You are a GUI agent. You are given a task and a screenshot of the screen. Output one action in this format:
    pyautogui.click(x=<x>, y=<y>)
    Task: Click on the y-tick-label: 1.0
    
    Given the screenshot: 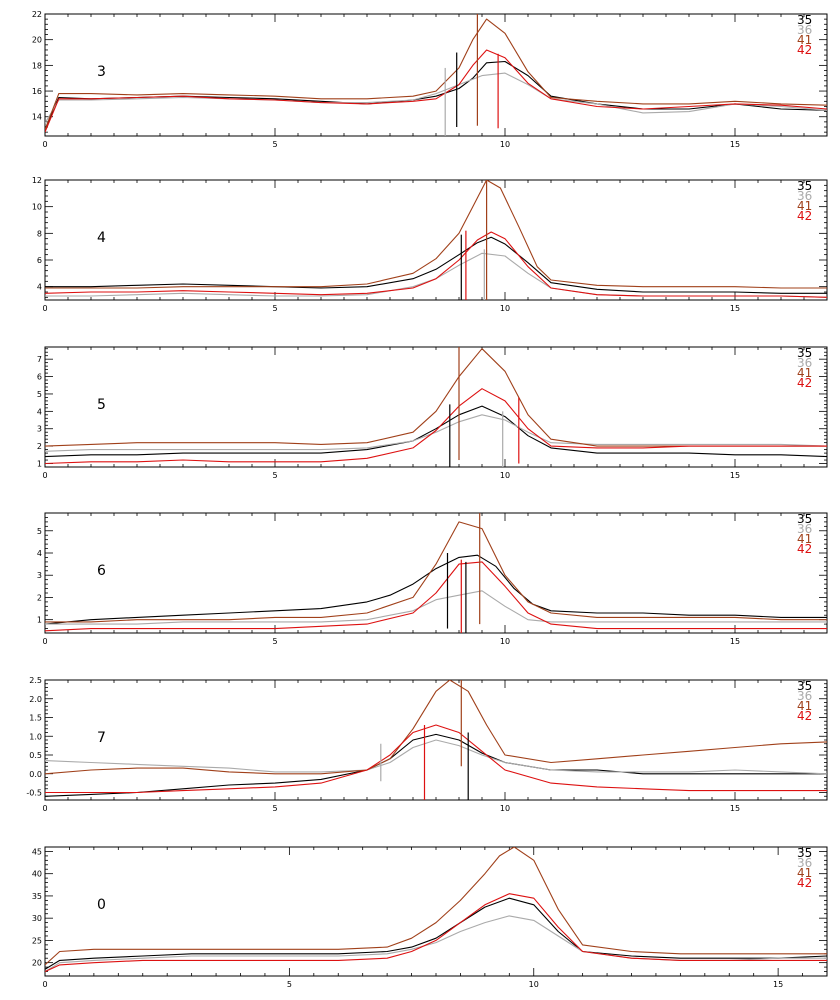 What is the action you would take?
    pyautogui.click(x=35, y=736)
    